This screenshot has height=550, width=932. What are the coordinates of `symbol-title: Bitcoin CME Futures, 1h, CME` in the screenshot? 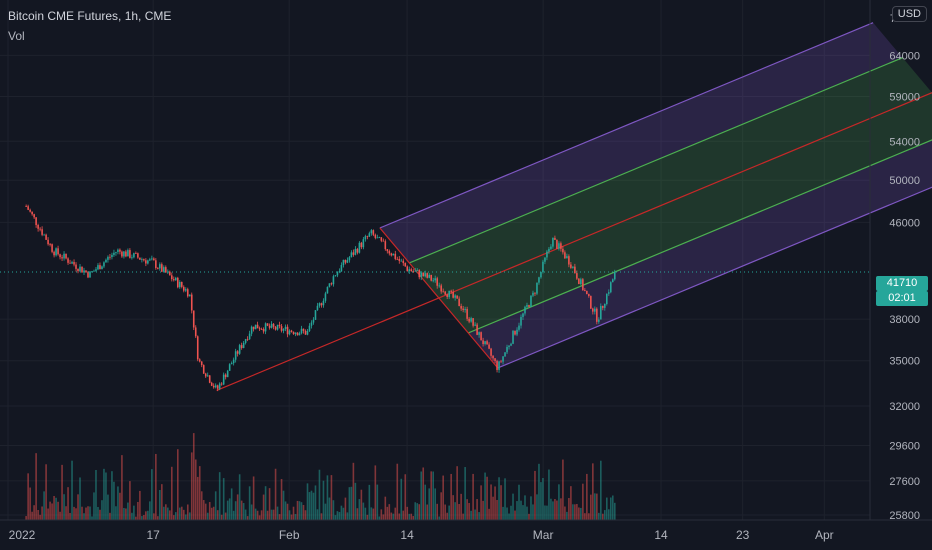 It's located at (90, 16).